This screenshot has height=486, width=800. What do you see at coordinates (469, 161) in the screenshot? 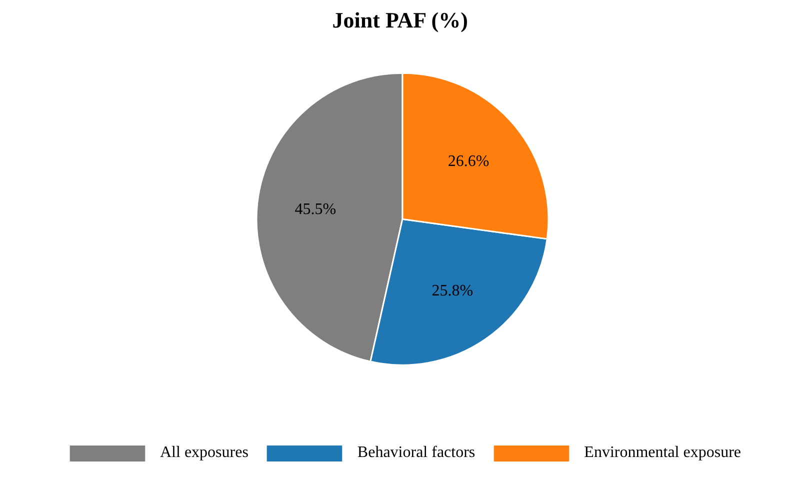
I see `data-label: 26.6%` at bounding box center [469, 161].